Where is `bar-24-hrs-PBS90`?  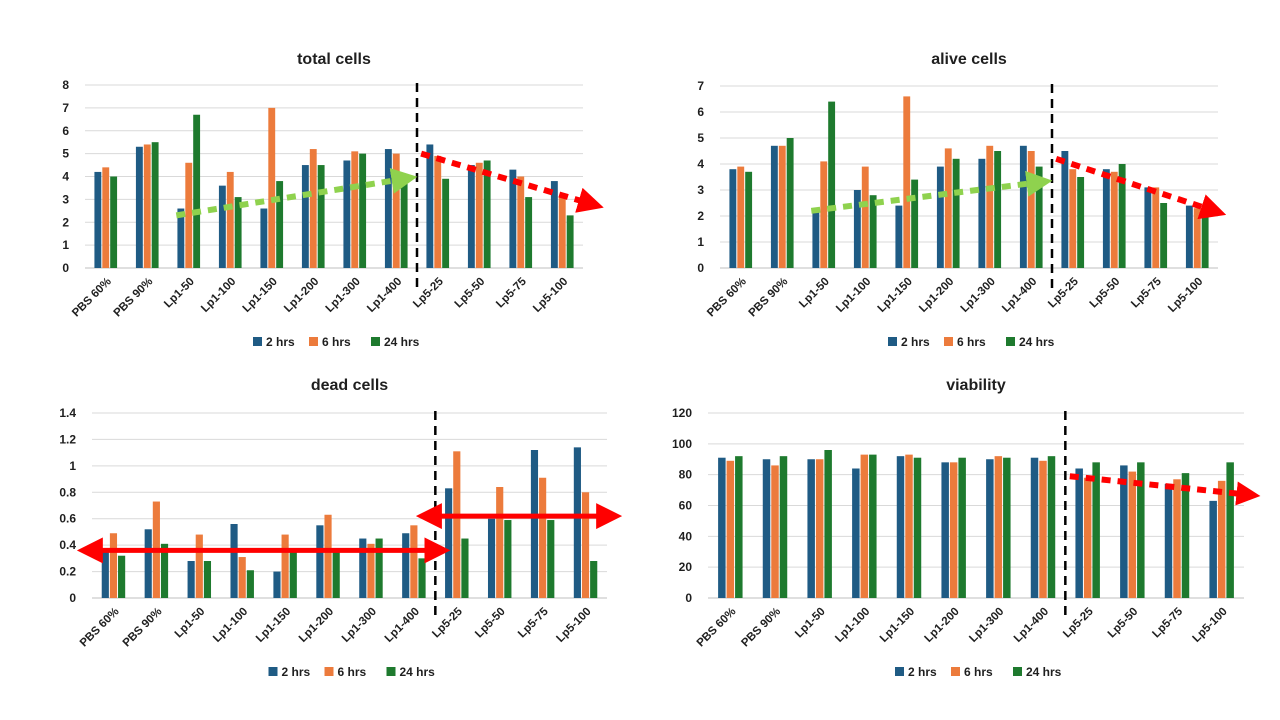
bar-24-hrs-PBS90 is located at coordinates (783, 527).